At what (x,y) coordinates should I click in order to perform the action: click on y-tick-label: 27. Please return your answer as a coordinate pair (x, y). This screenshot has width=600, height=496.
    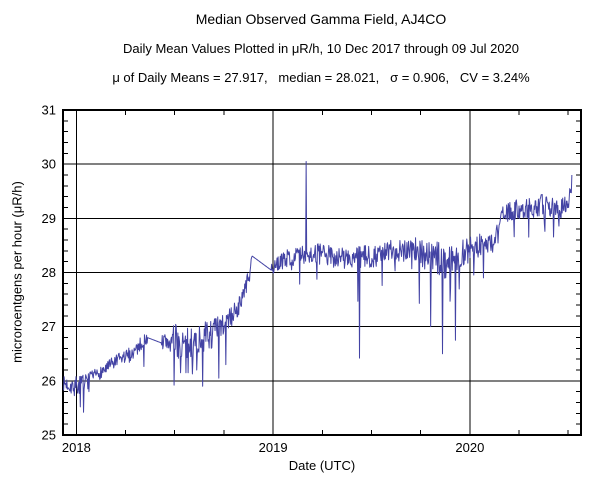
    Looking at the image, I should click on (49, 326).